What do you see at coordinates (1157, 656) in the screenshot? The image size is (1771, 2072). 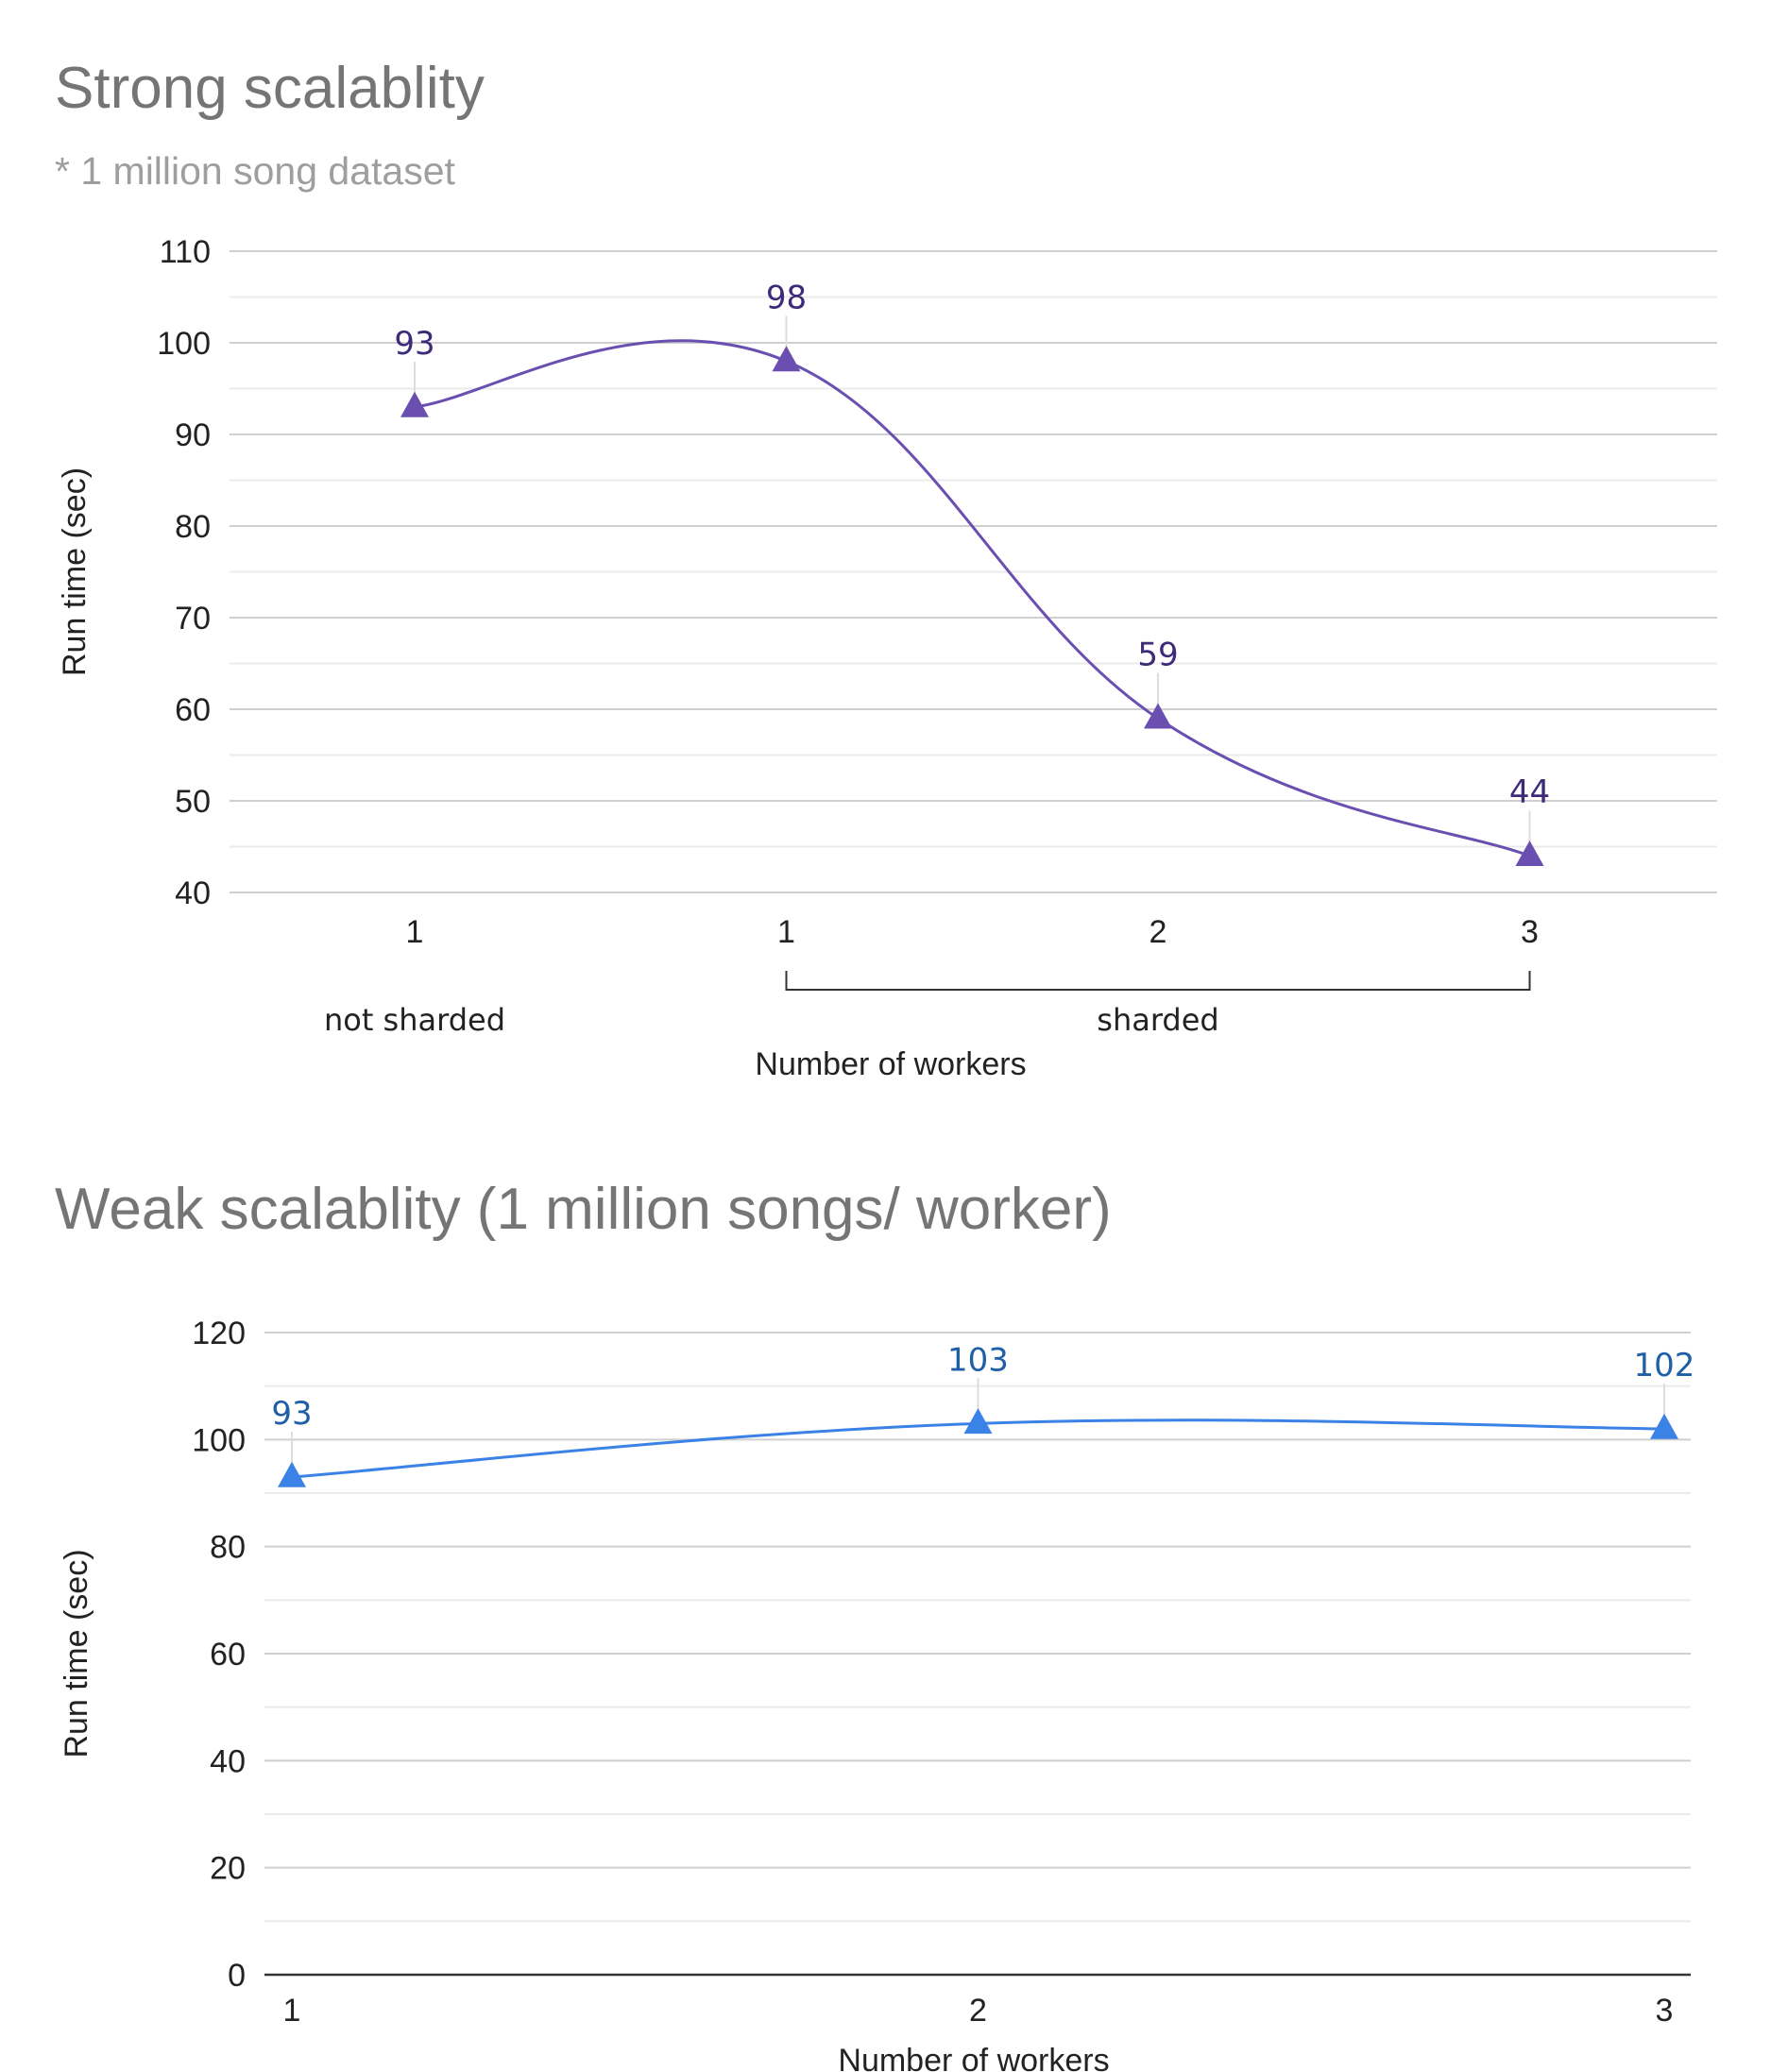 I see `data-label: 59` at bounding box center [1157, 656].